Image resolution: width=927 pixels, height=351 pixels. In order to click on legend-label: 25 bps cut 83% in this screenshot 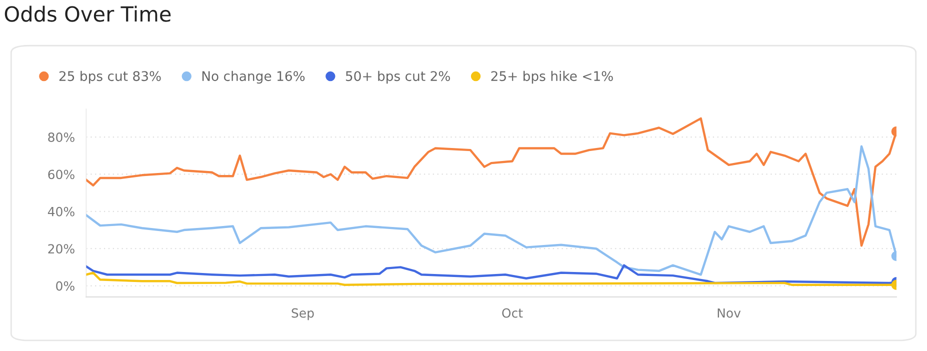, I will do `click(110, 77)`.